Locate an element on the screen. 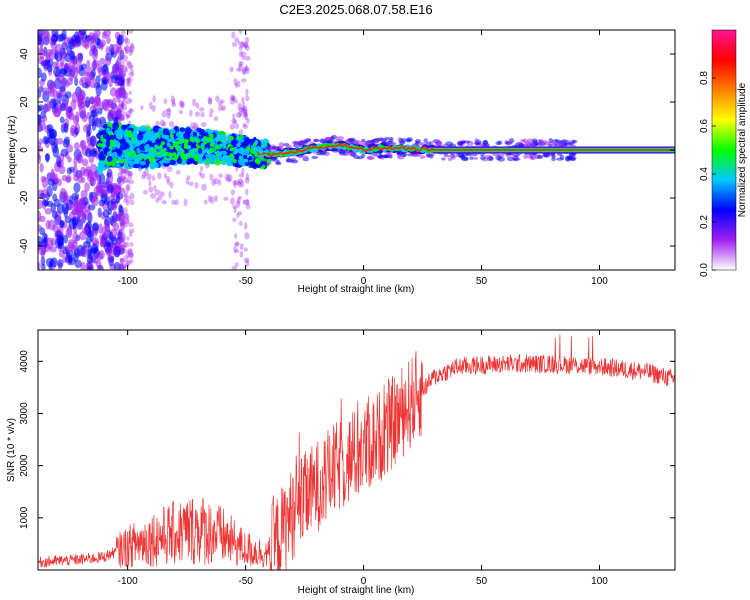  snr-y-tick-label: 2000 is located at coordinates (24, 465).